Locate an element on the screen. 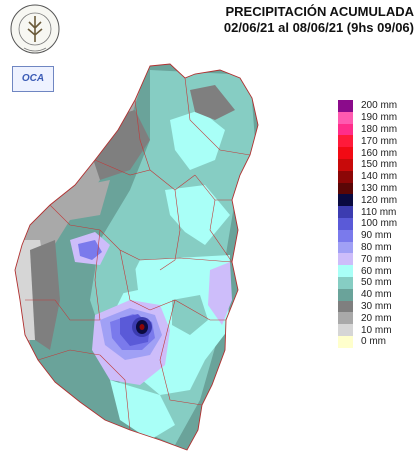 The image size is (420, 464). legend-row: 10 mm is located at coordinates (378, 330).